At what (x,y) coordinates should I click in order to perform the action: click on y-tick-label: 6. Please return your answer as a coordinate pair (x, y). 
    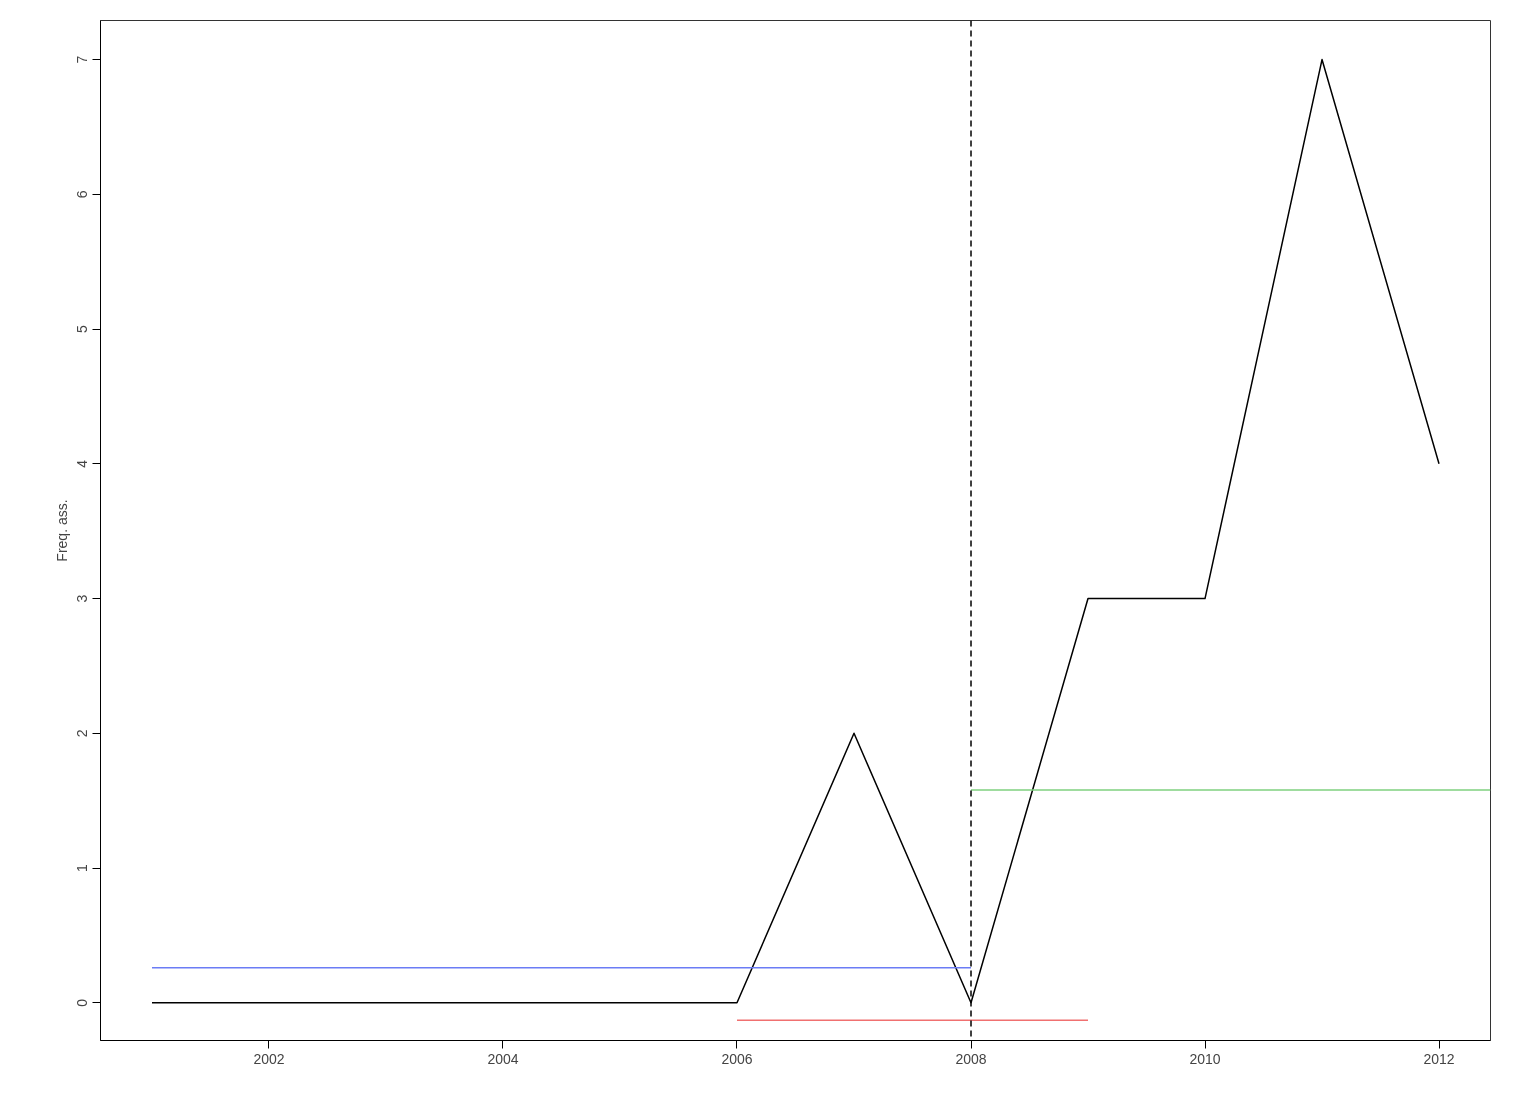
    Looking at the image, I should click on (82, 194).